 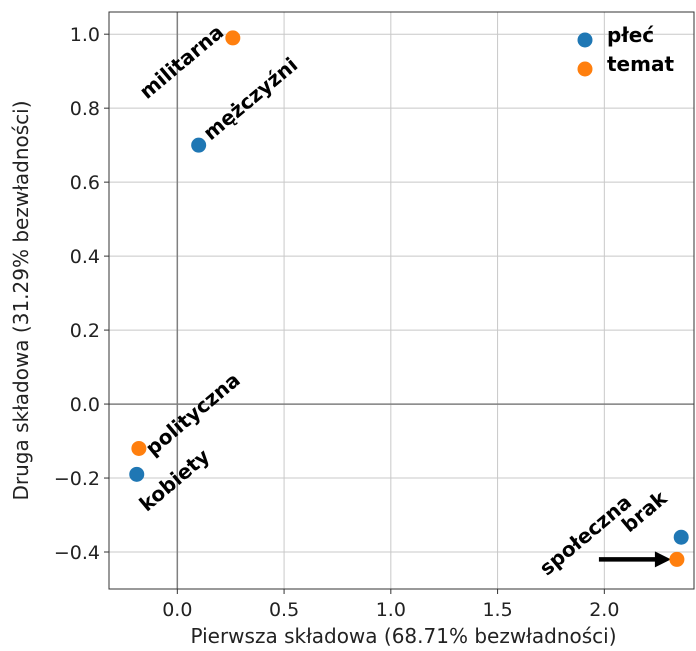 I want to click on point-label: społeczna, so click(x=585, y=535).